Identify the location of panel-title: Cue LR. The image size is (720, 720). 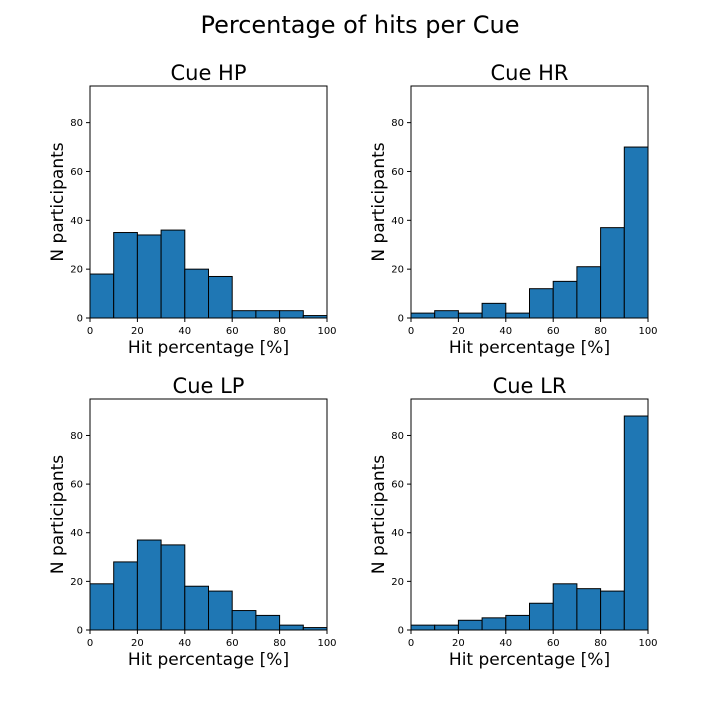
(530, 386).